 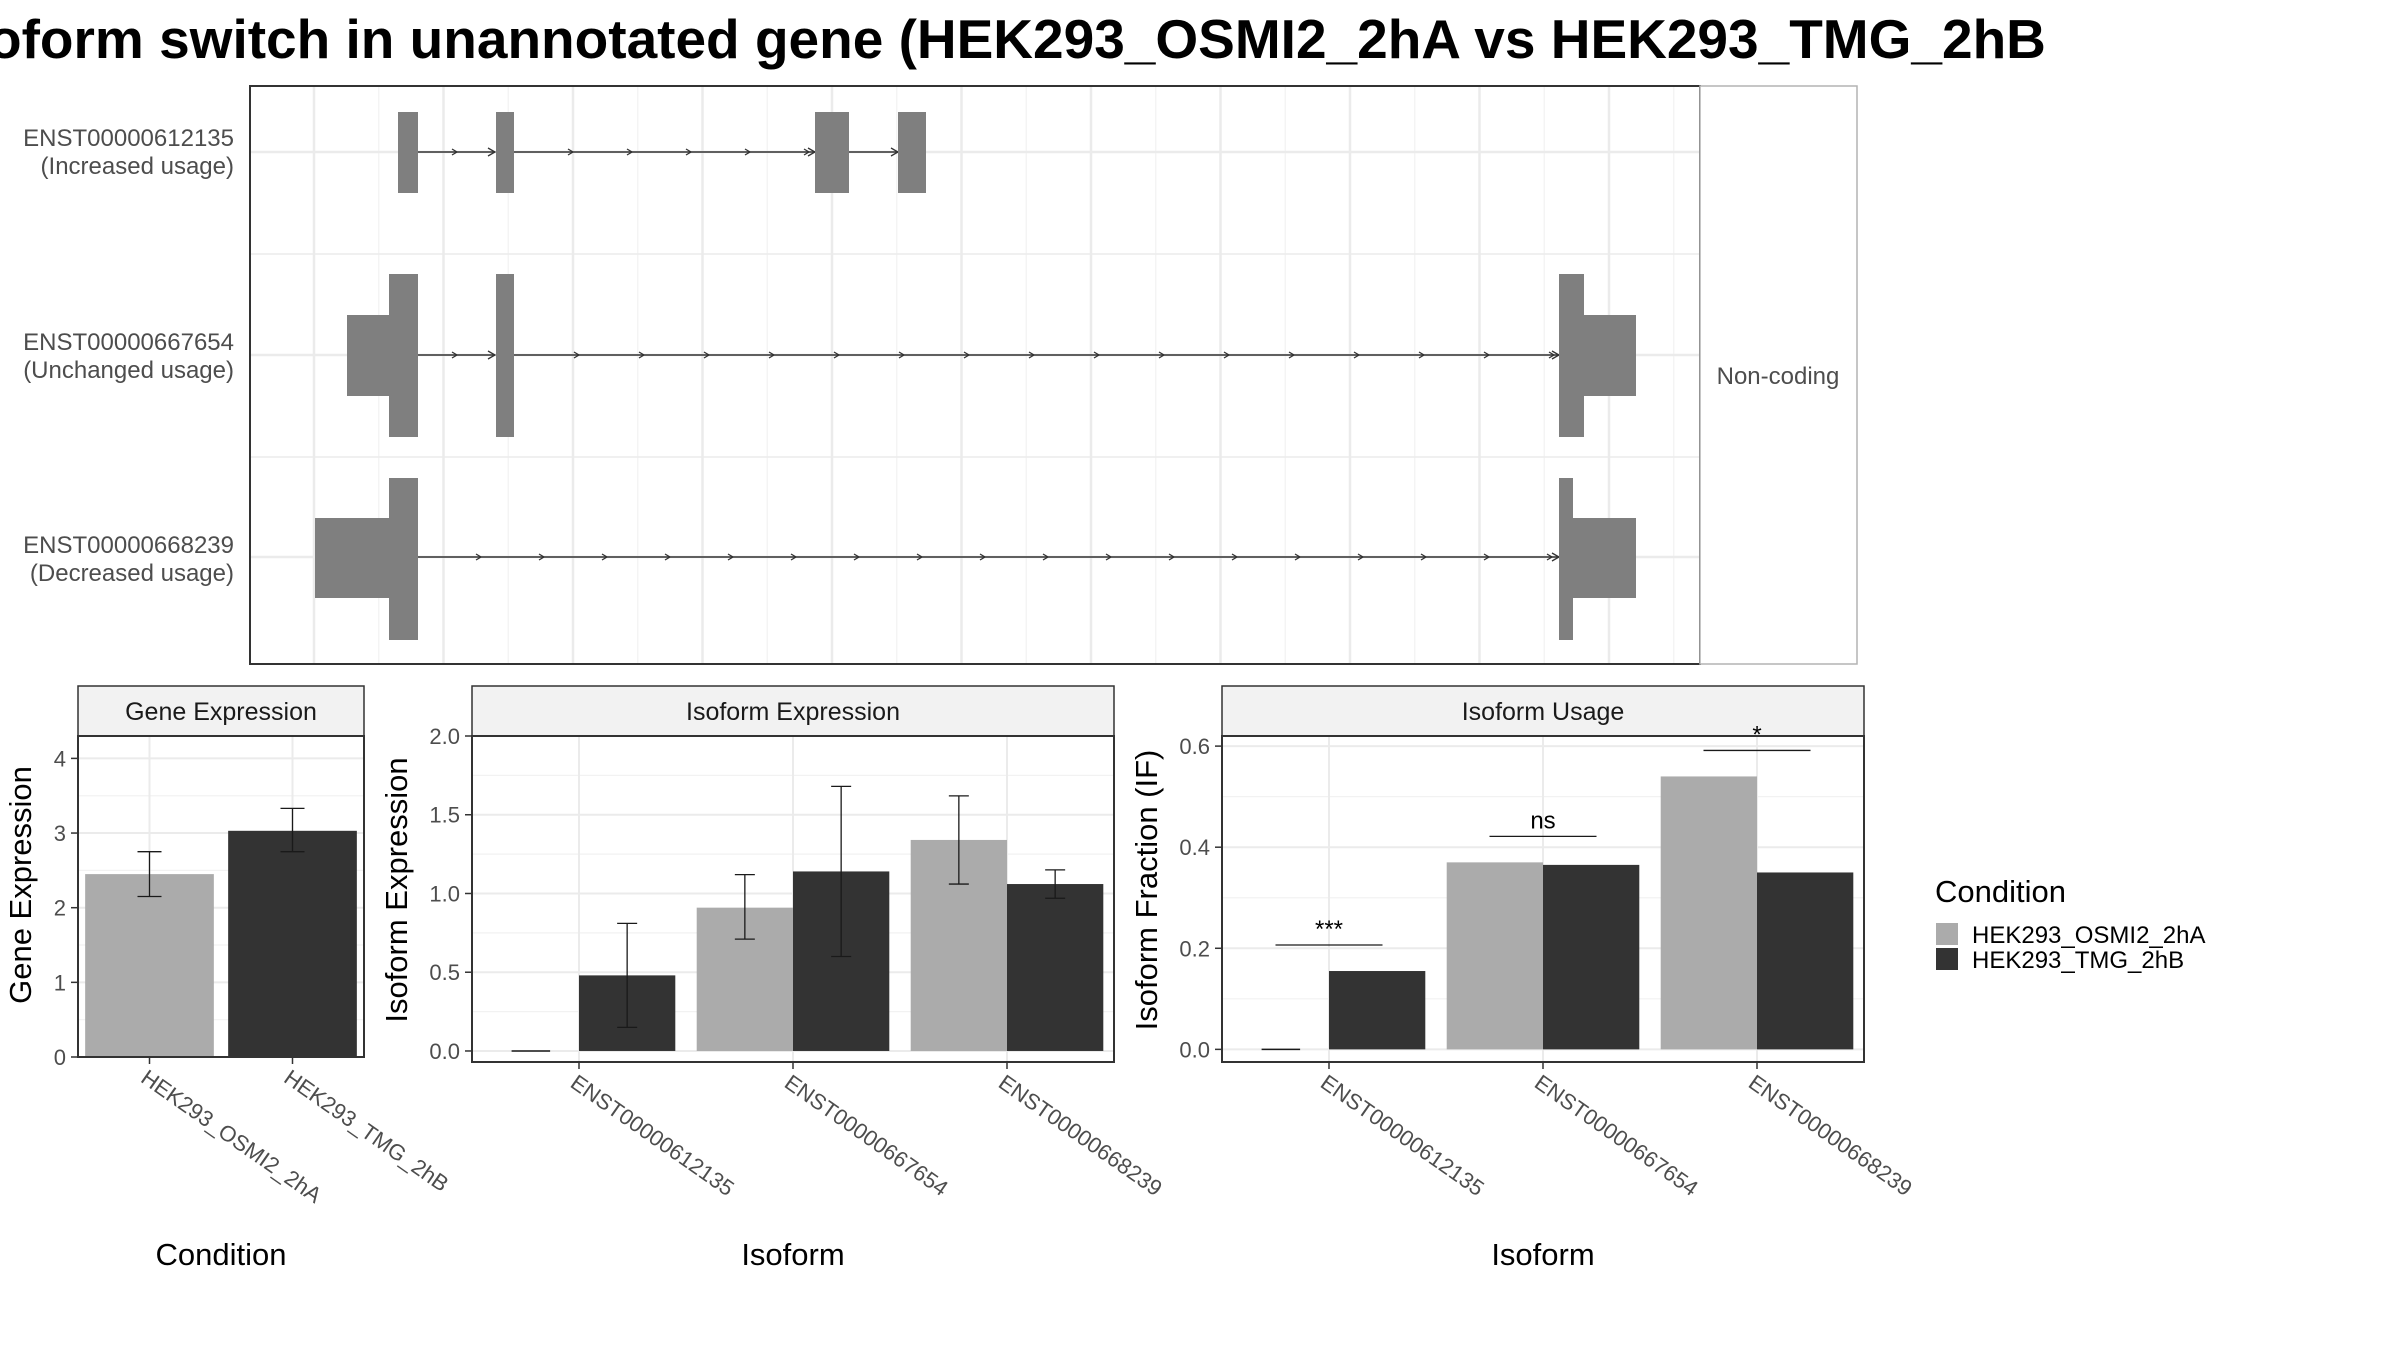 I want to click on legend-label: HEK293_TMG_2hB, so click(x=2078, y=960).